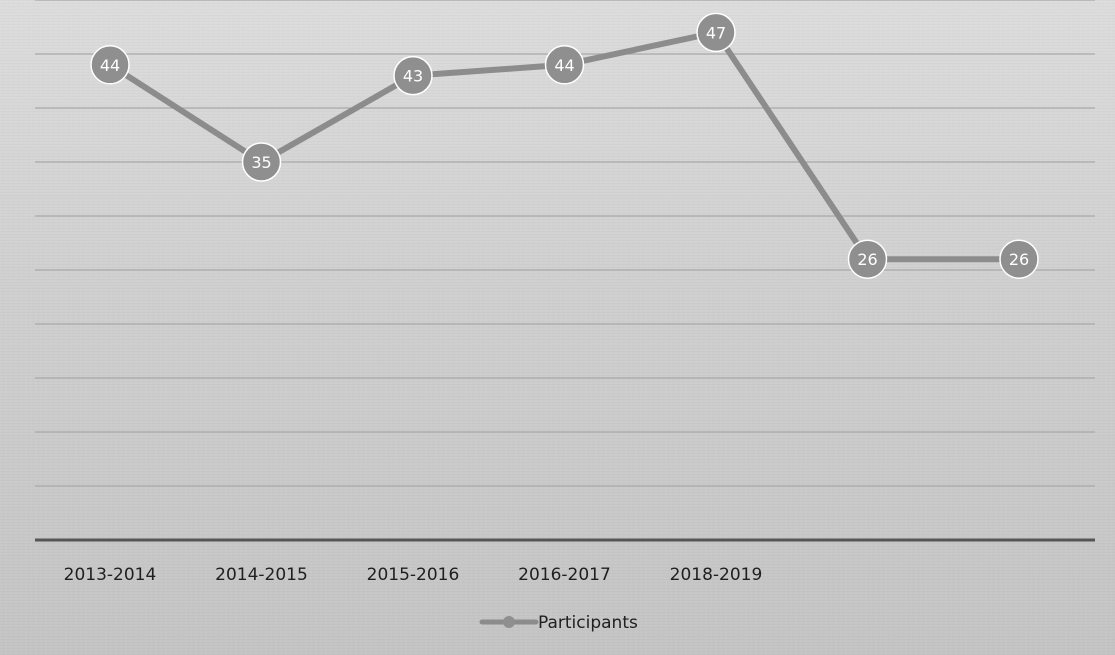 This screenshot has height=655, width=1115. Describe the element at coordinates (509, 622) in the screenshot. I see `legend-marker-swatch` at that location.